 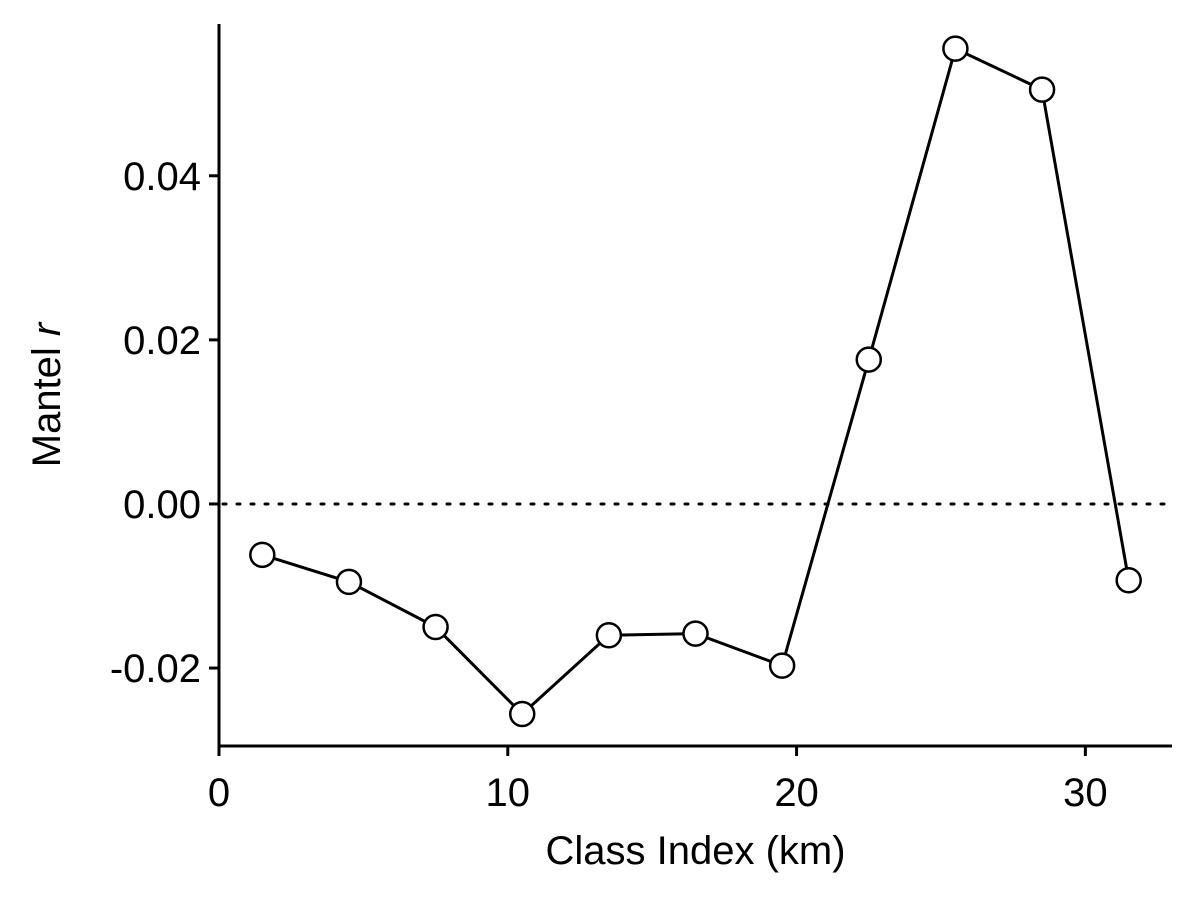 I want to click on x-tick-label: 0, so click(x=219, y=793).